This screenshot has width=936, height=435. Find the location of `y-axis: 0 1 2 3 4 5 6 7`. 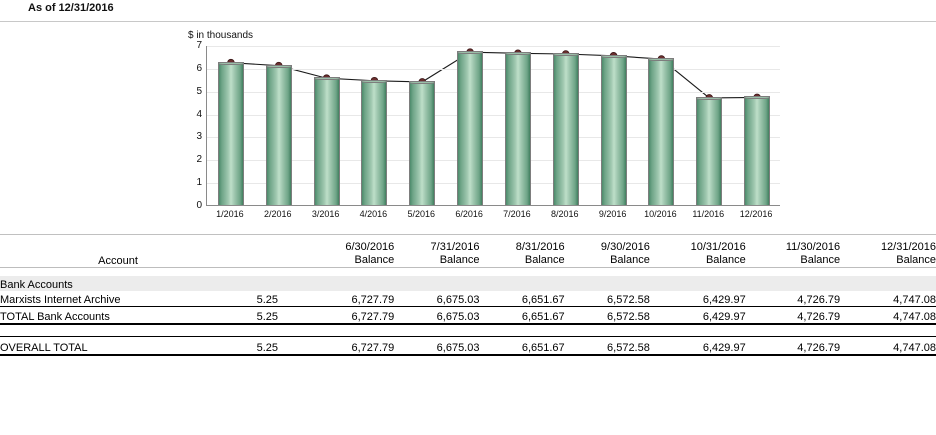

y-axis: 0 1 2 3 4 5 6 7 is located at coordinates (195, 126).